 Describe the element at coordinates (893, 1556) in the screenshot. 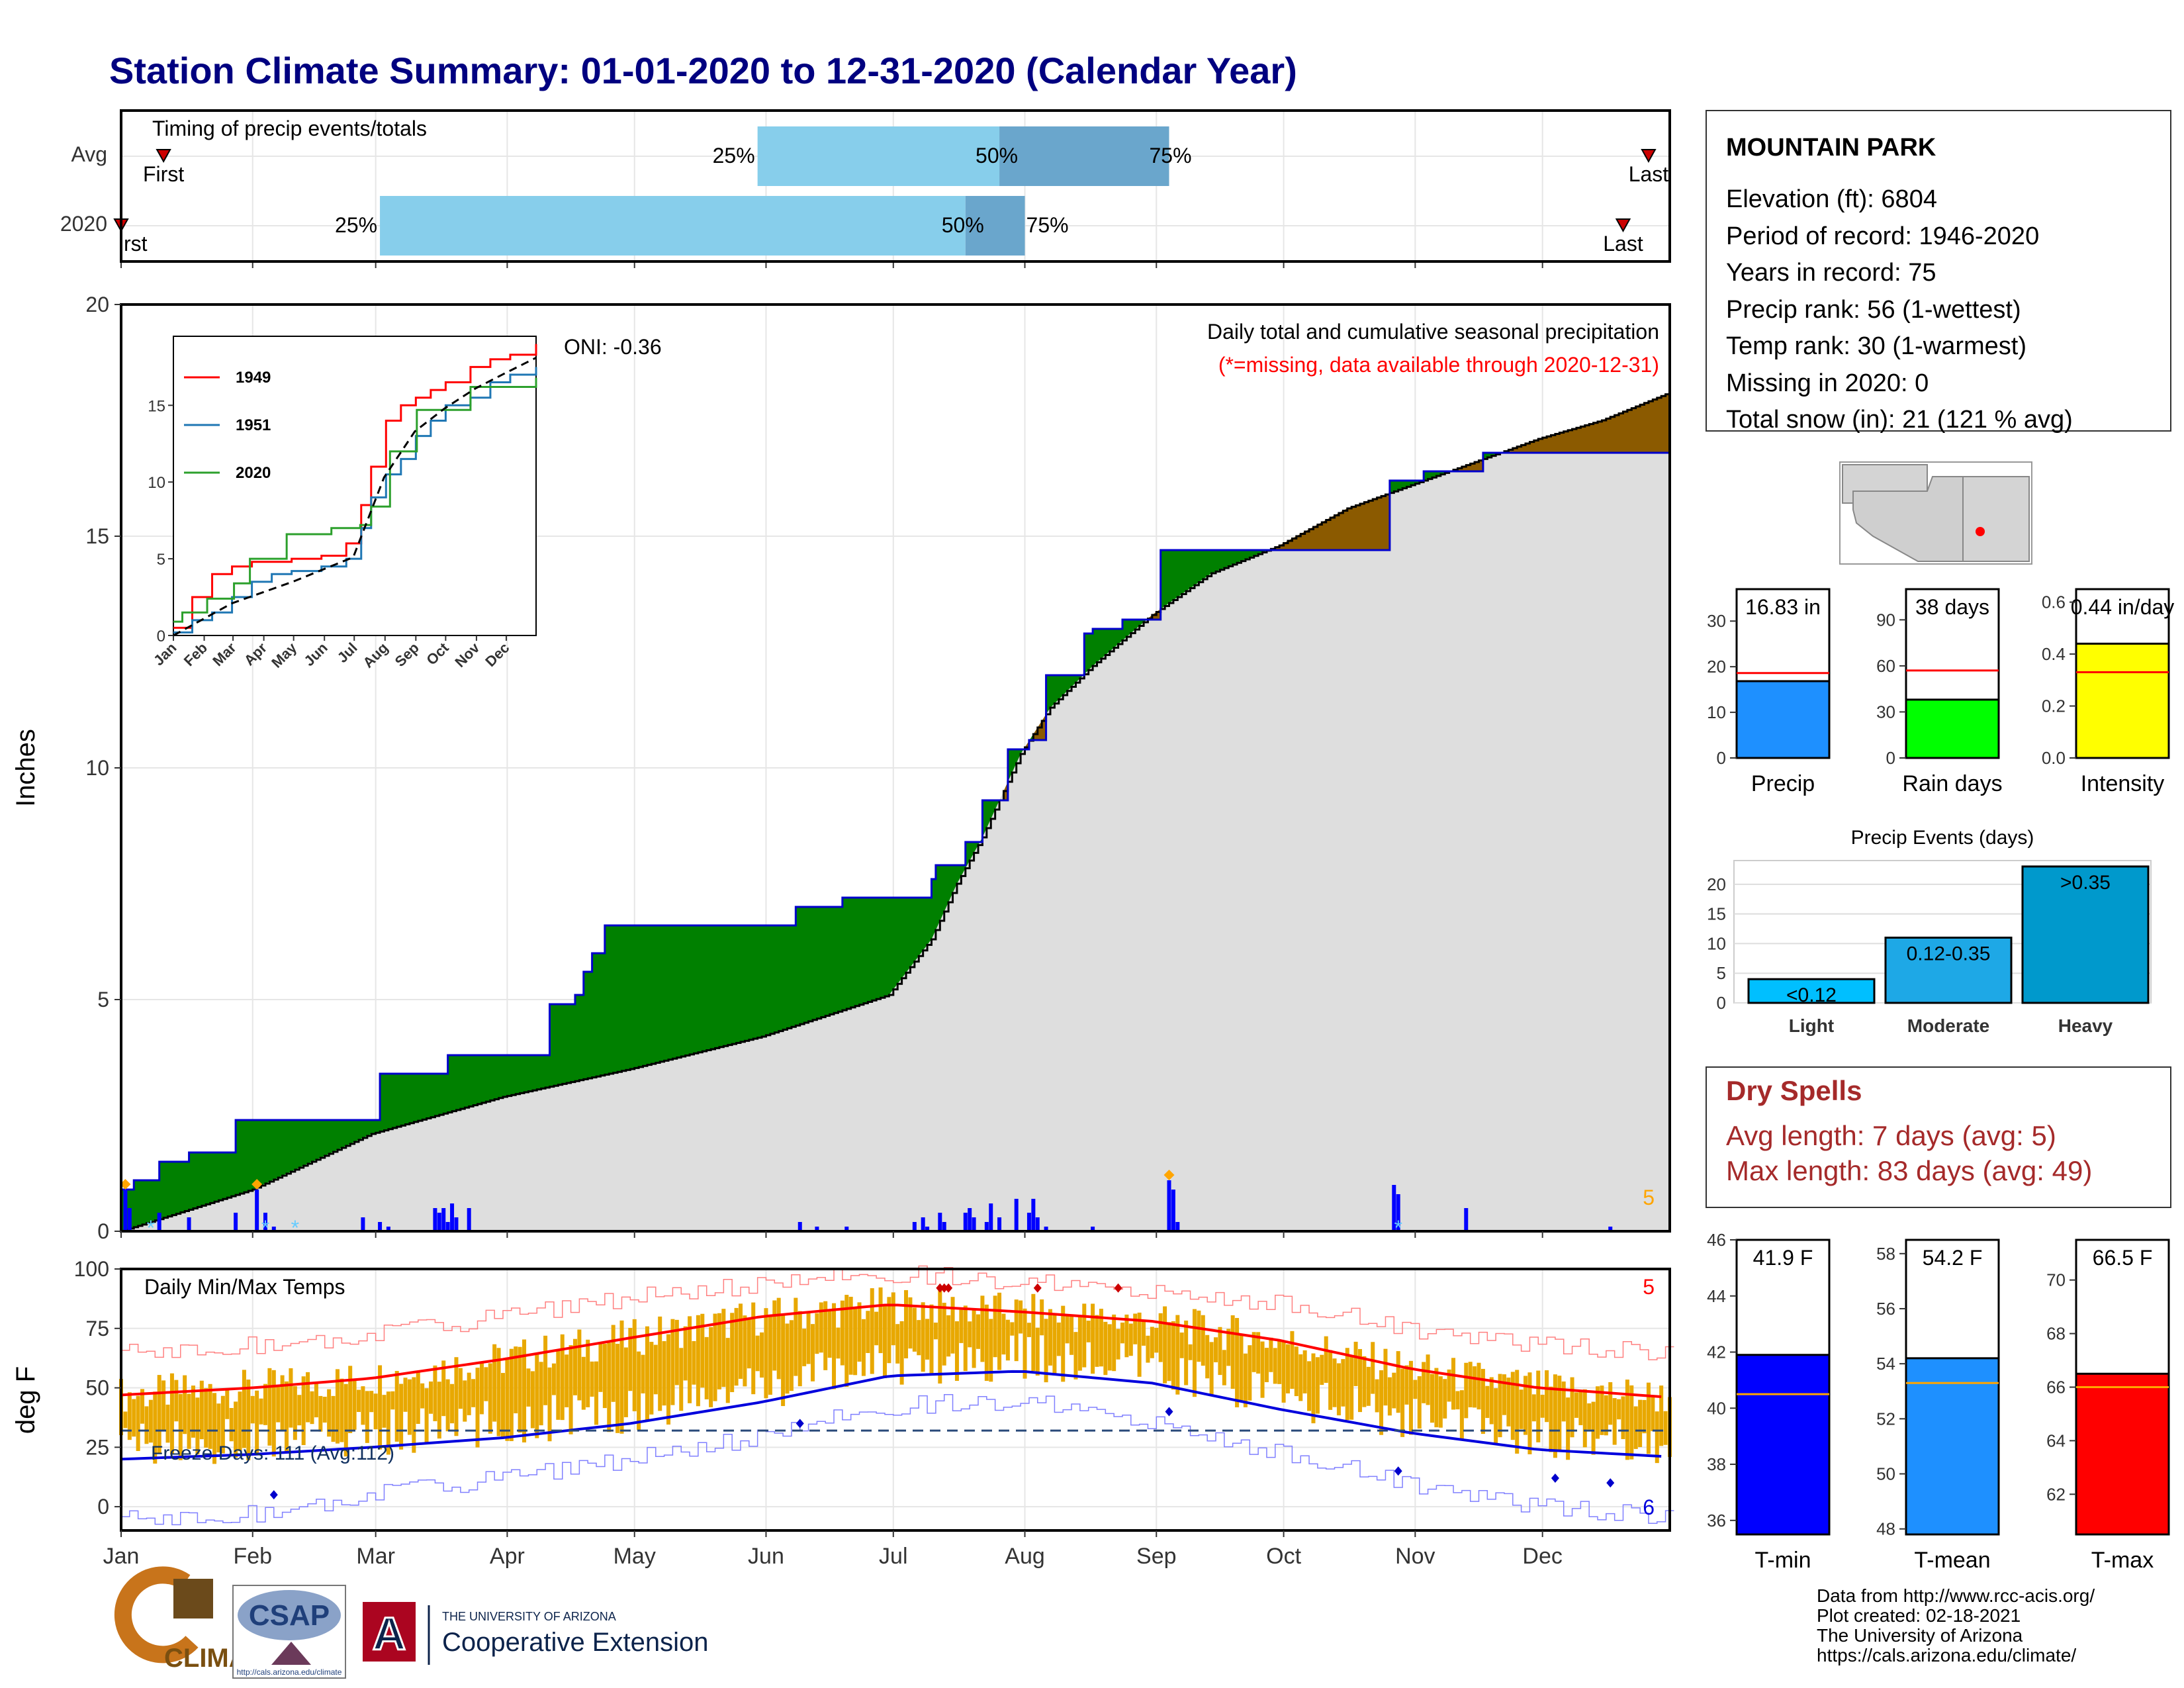

I see `month-label-jul: Jul` at that location.